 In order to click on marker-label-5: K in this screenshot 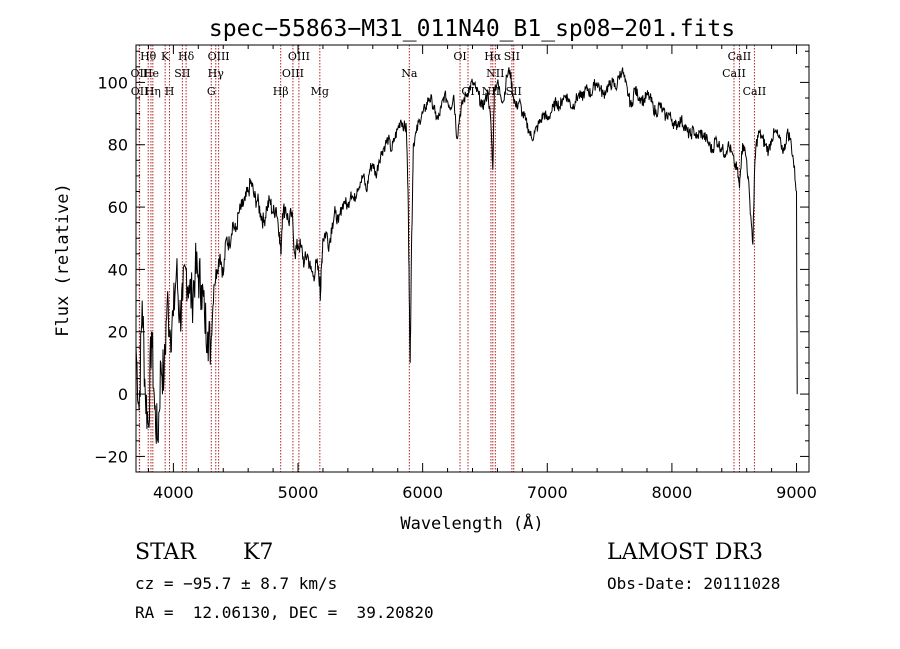, I will do `click(165, 56)`.